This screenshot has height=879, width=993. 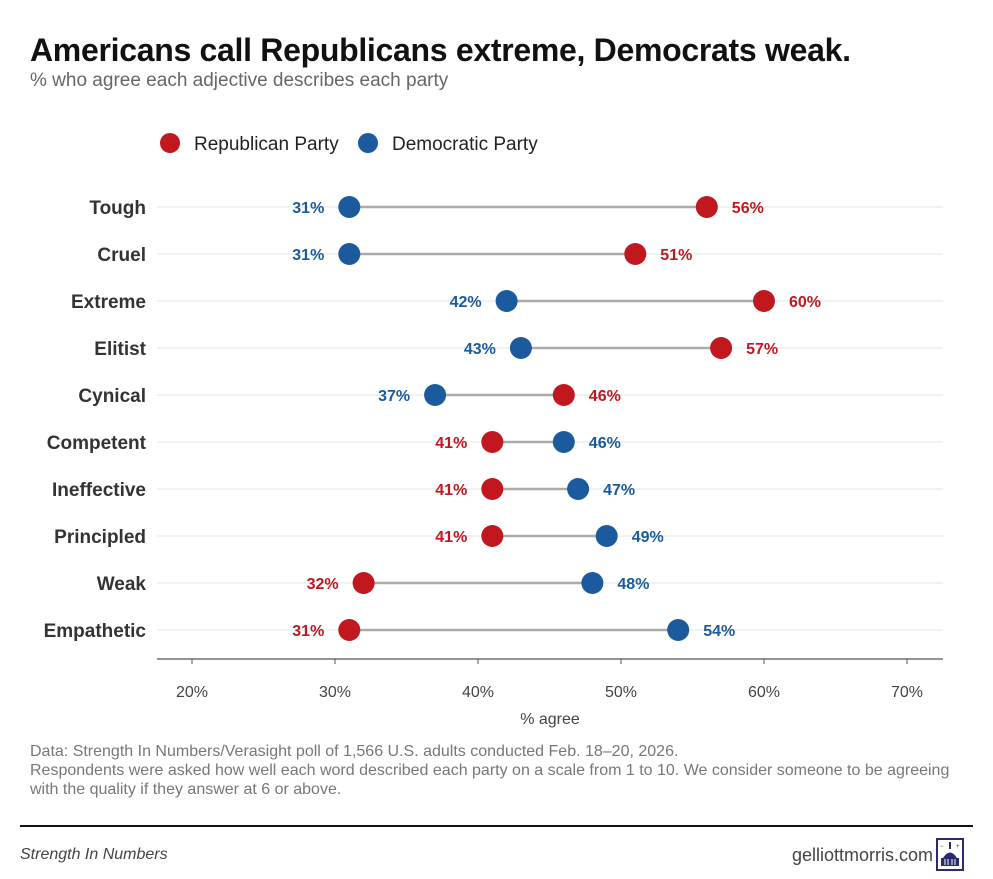 What do you see at coordinates (648, 537) in the screenshot?
I see `democratic-value-label: 49%` at bounding box center [648, 537].